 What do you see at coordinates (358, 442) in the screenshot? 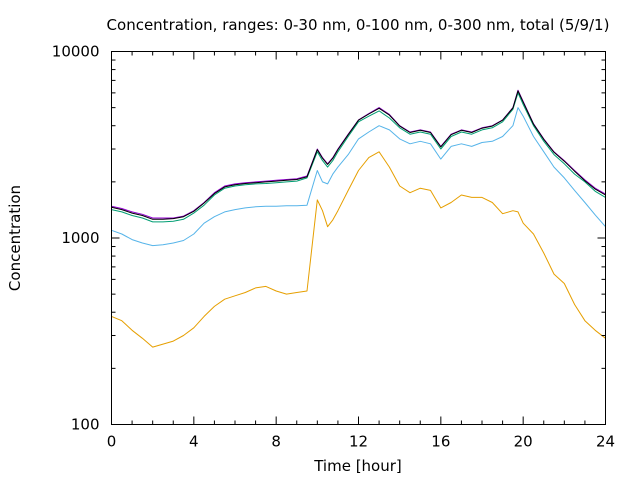
I see `x-tick-label: 12` at bounding box center [358, 442].